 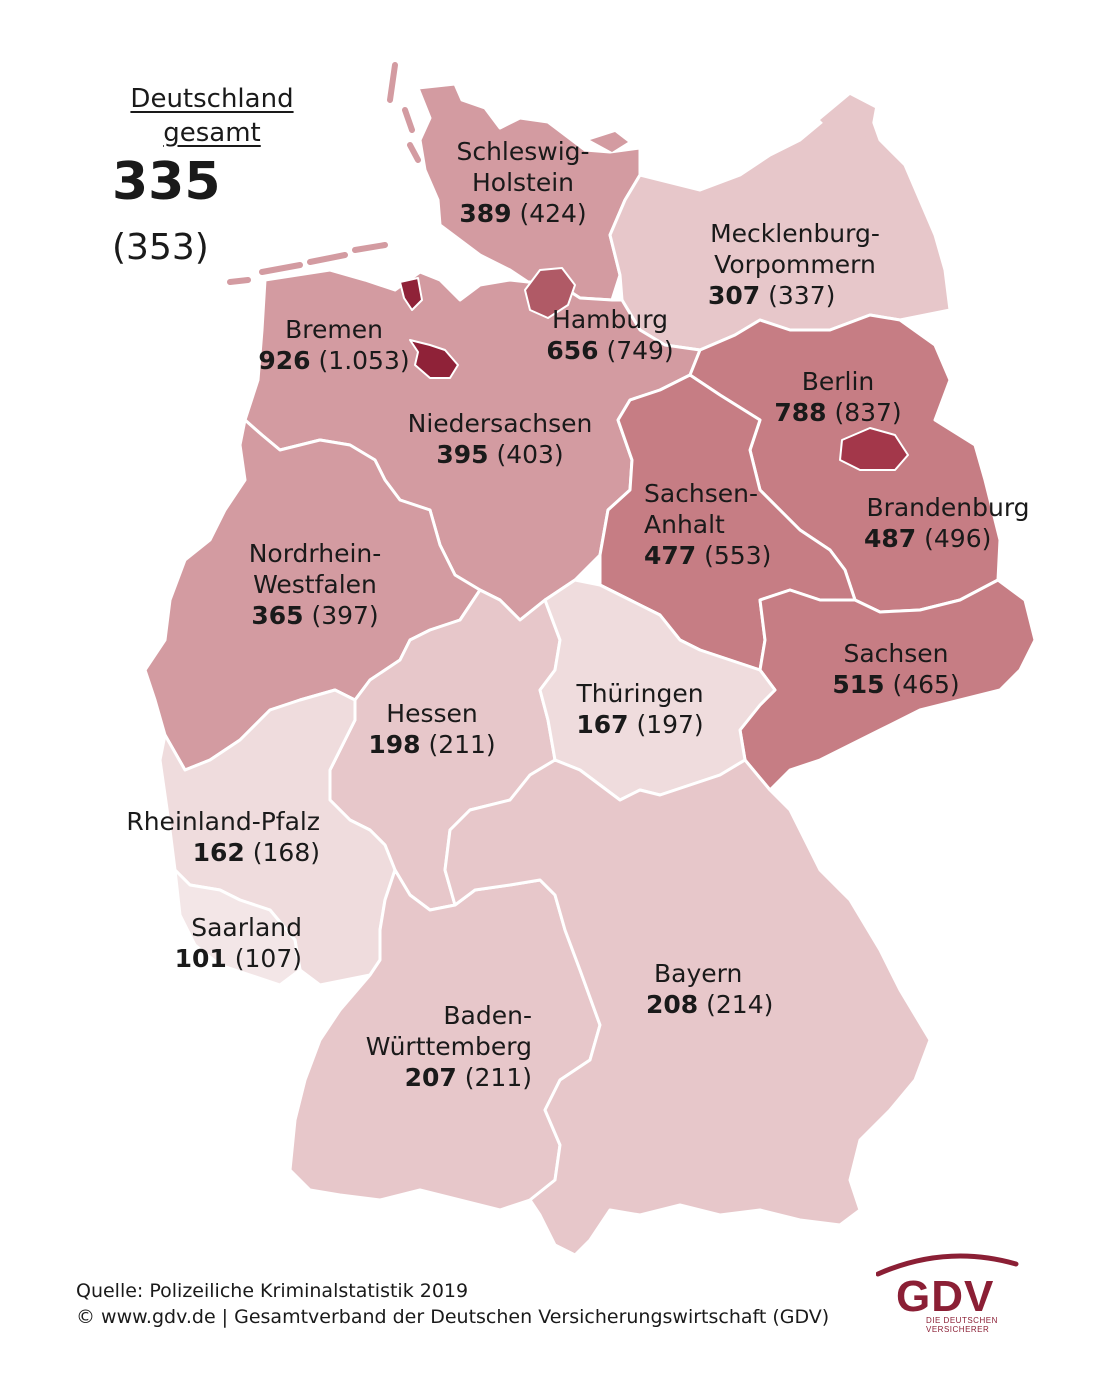 I want to click on label-hamburg: Hamburg 656 (749), so click(x=610, y=335).